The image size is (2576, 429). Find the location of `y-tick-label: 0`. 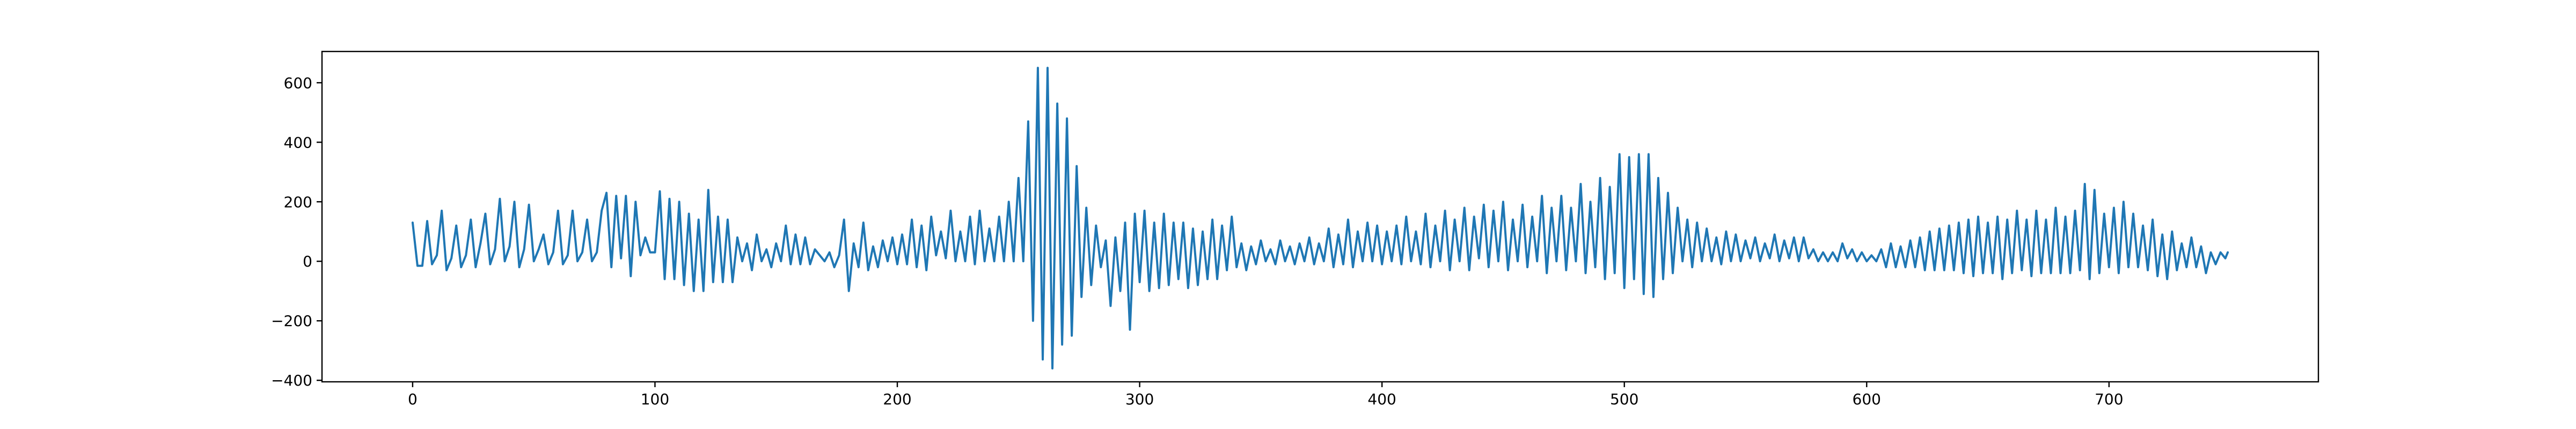

y-tick-label: 0 is located at coordinates (307, 261).